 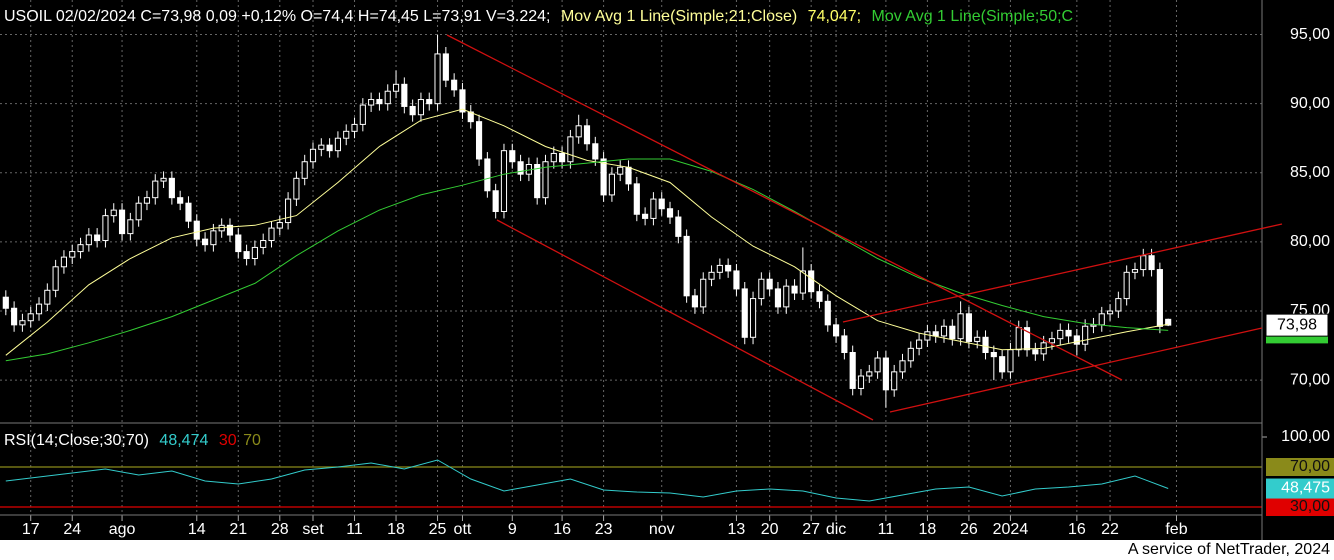 I want to click on y-tick-label: 95,00, so click(x=1310, y=34).